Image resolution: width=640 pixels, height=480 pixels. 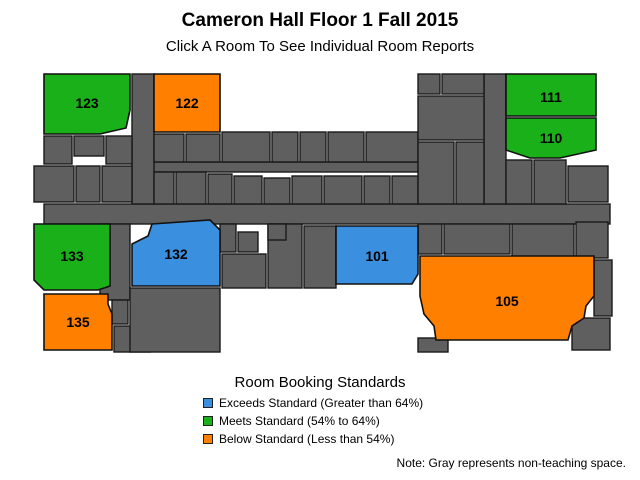 I want to click on room-122-label: 122, so click(x=187, y=103).